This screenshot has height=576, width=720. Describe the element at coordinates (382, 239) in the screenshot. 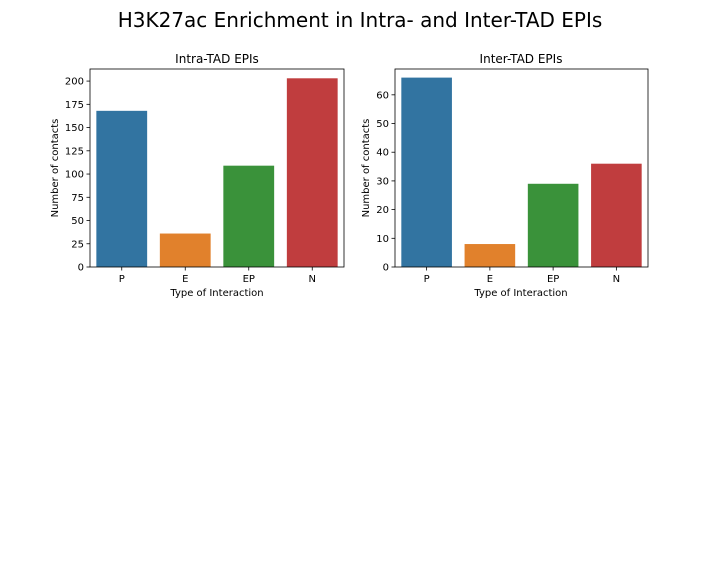

I see `y-tick-label: 10` at that location.